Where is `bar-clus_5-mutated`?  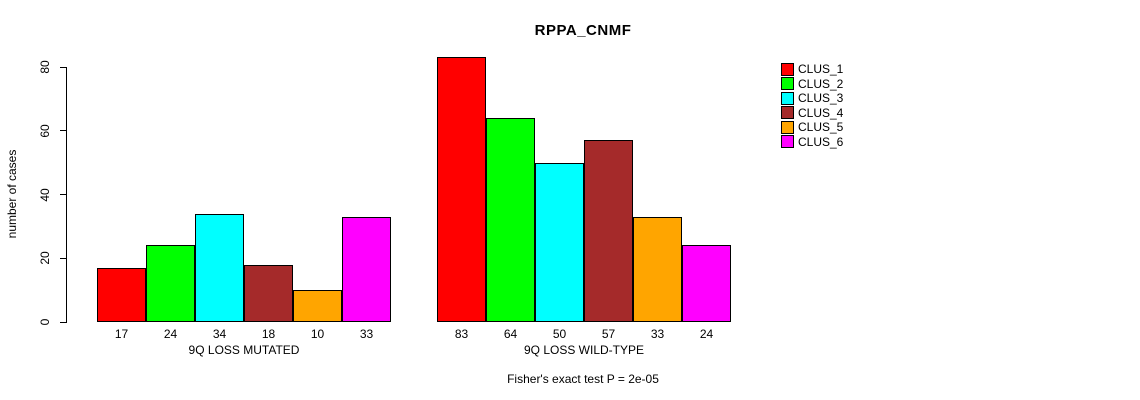 bar-clus_5-mutated is located at coordinates (317, 306).